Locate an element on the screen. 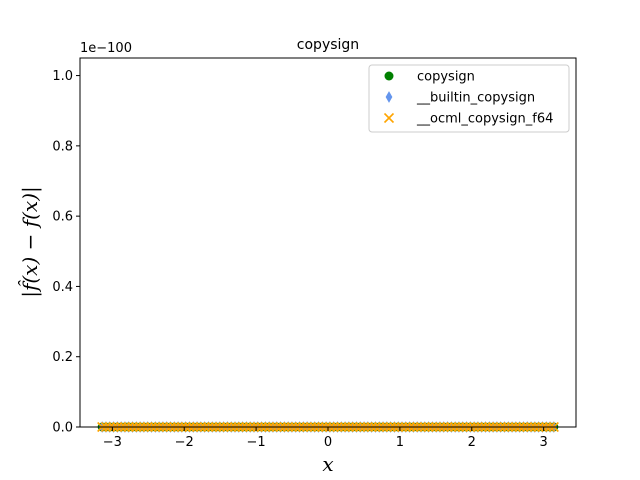 This screenshot has width=640, height=480. legend-box is located at coordinates (469, 98).